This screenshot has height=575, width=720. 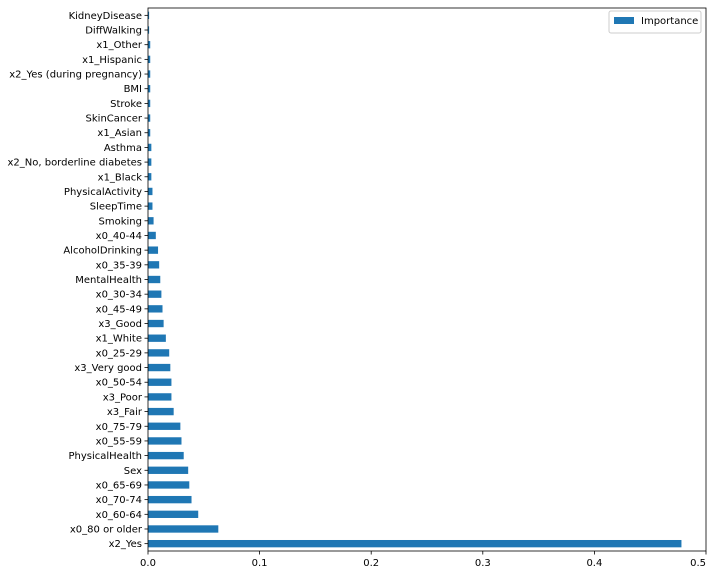 I want to click on legend: Importance, so click(x=655, y=22).